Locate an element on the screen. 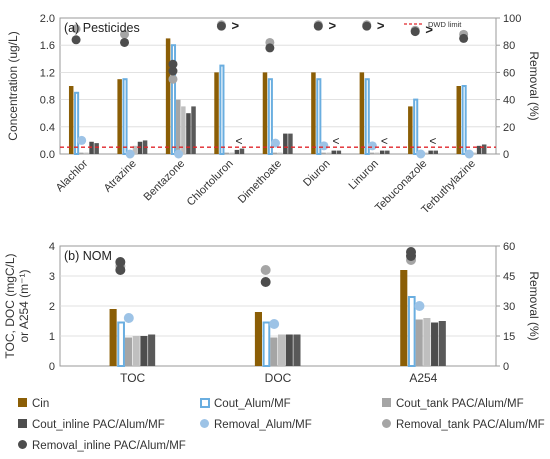 The width and height of the screenshot is (550, 459). category-label: Dimethoate is located at coordinates (260, 182).